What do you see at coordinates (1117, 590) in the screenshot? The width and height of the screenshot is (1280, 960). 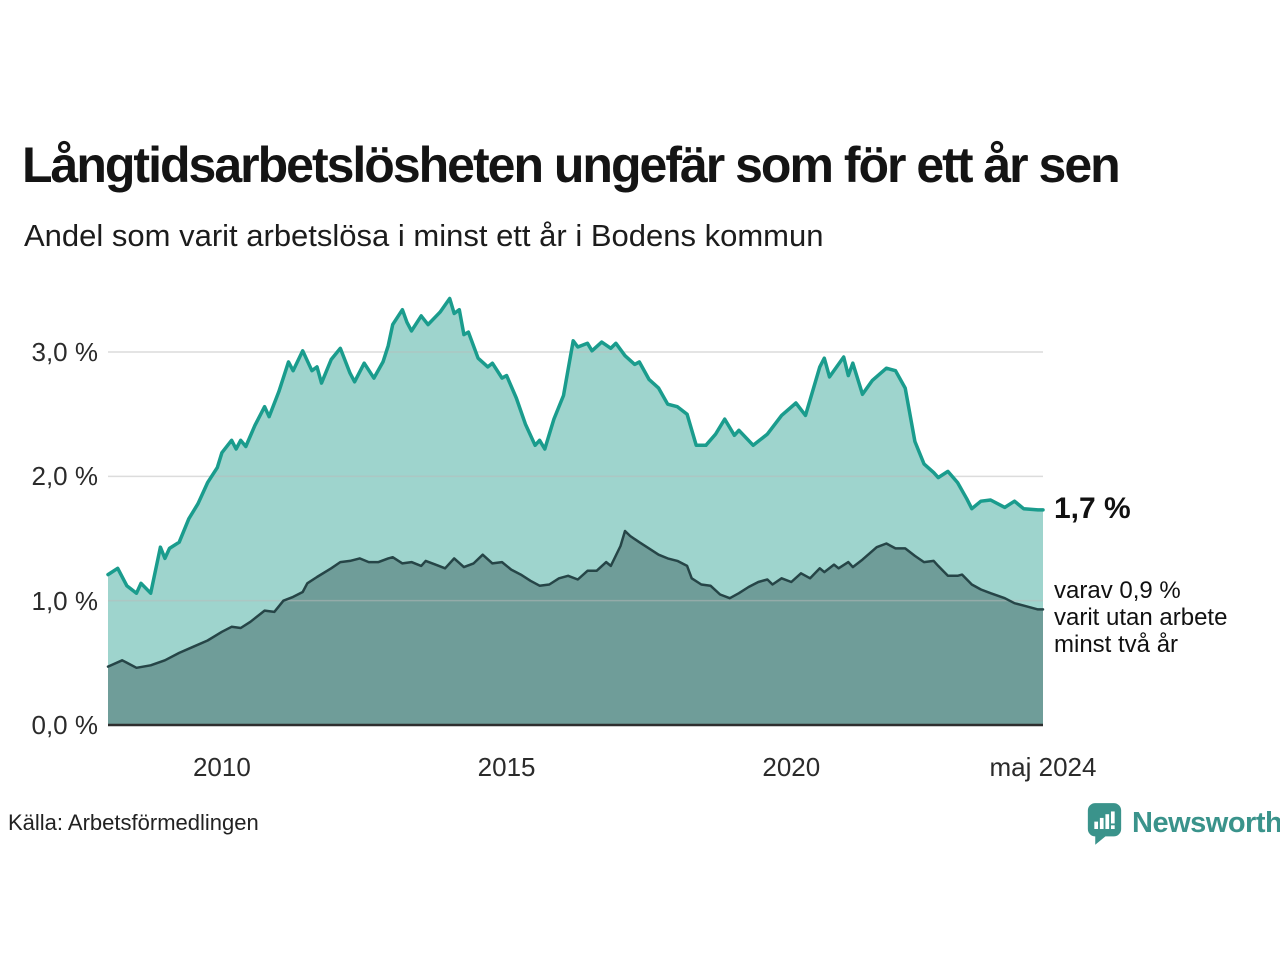 I see `annotation-line-1: varav 0,9 %` at bounding box center [1117, 590].